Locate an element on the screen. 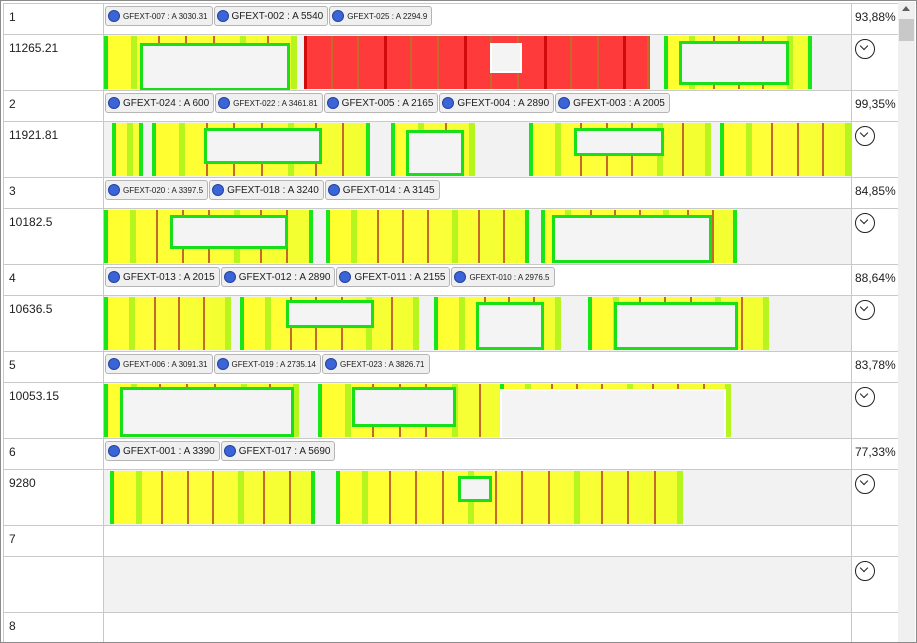 The width and height of the screenshot is (917, 643). profile-tag-label: GFEXT-010 : A 2976.5 is located at coordinates (509, 277).